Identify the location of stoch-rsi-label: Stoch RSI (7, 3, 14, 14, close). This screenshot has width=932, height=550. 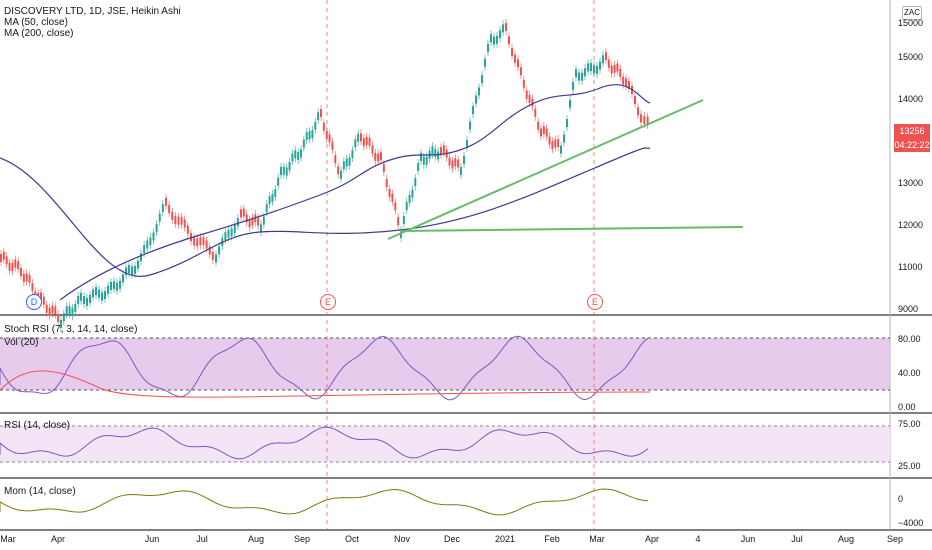
(71, 329).